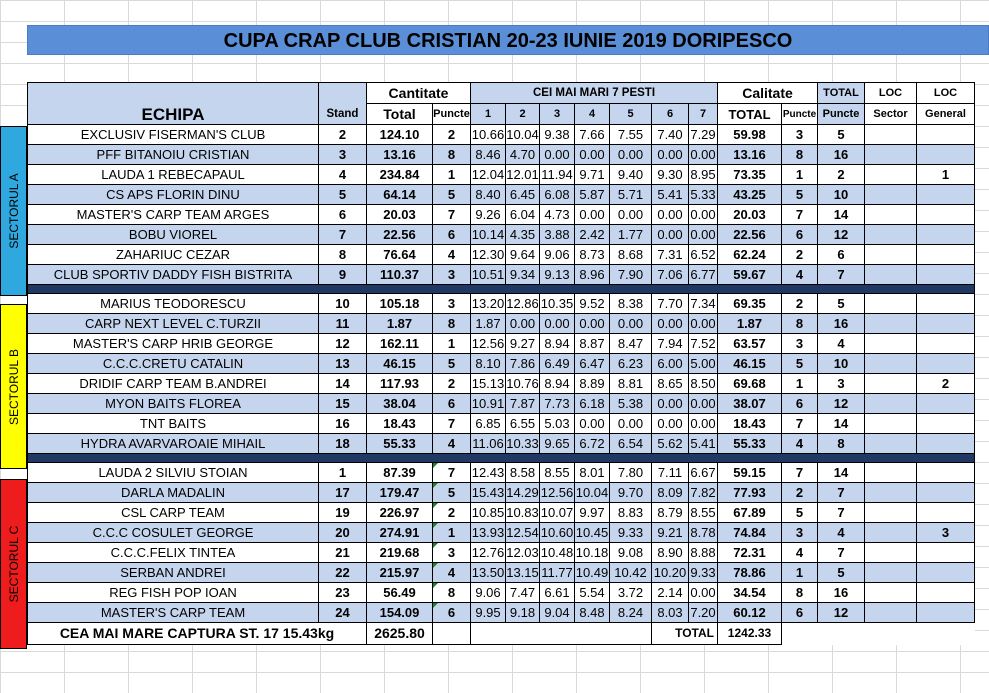  I want to click on fish-weight-7: 7.34, so click(703, 303).